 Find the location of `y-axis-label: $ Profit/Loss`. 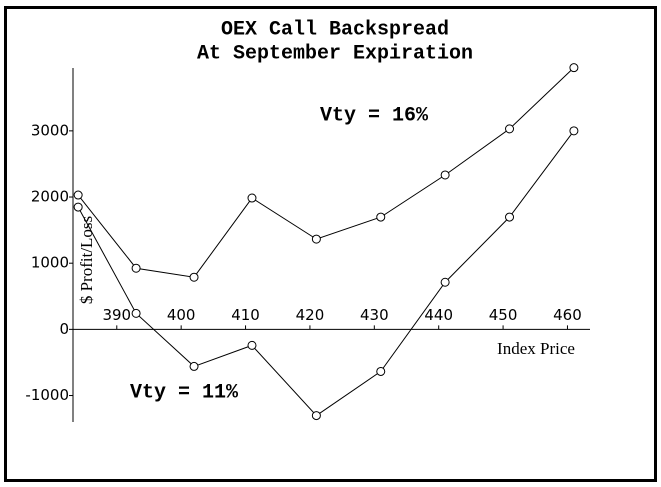

y-axis-label: $ Profit/Loss is located at coordinates (86, 260).